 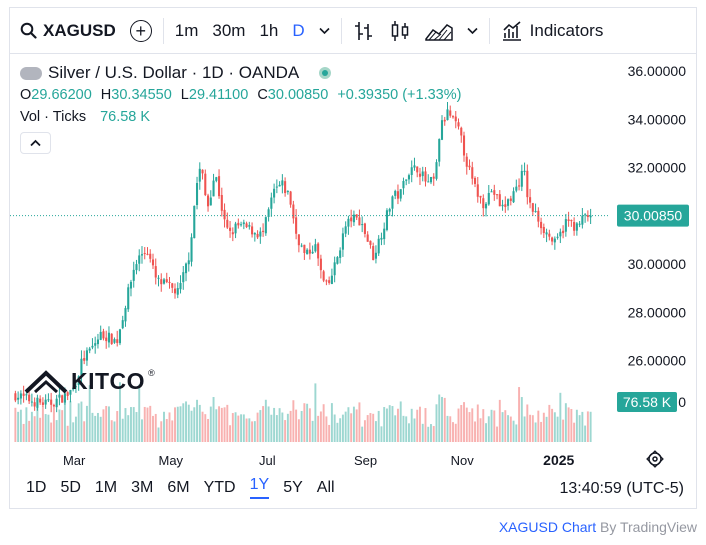 What do you see at coordinates (325, 73) in the screenshot?
I see `market-status-dot` at bounding box center [325, 73].